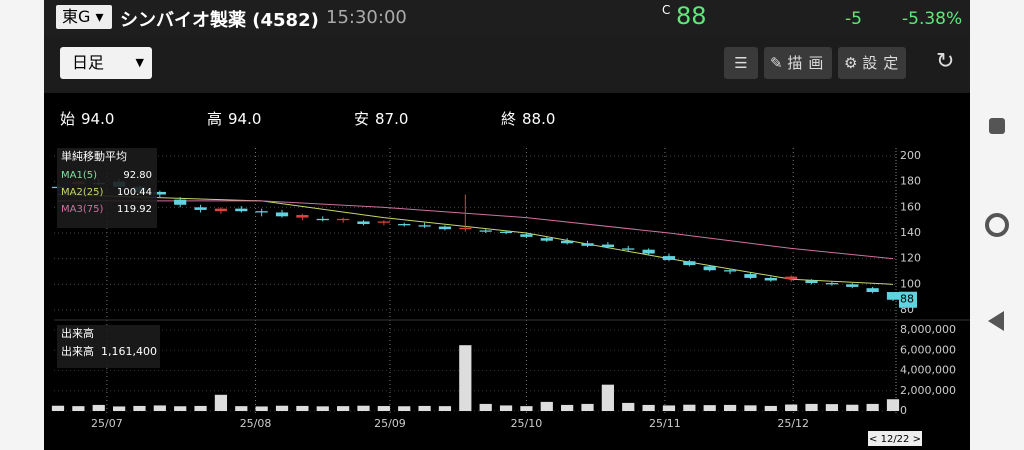  What do you see at coordinates (94, 156) in the screenshot?
I see `legend-title: 単純移動平均` at bounding box center [94, 156].